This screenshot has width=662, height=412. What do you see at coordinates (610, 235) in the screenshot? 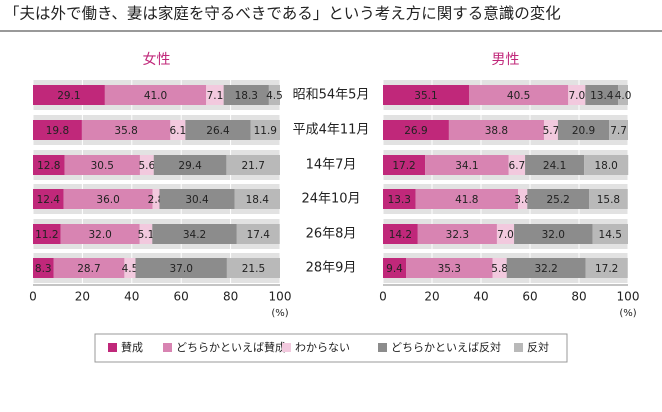
I see `value-label: 14.5` at bounding box center [610, 235].